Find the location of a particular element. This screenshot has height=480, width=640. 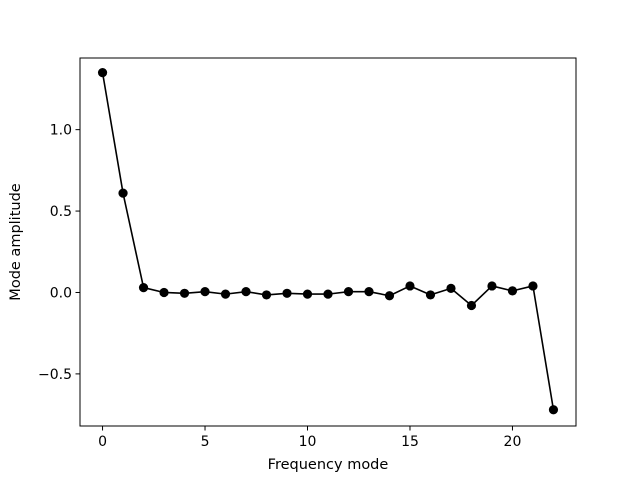

x-tick-label: 15 is located at coordinates (410, 442).